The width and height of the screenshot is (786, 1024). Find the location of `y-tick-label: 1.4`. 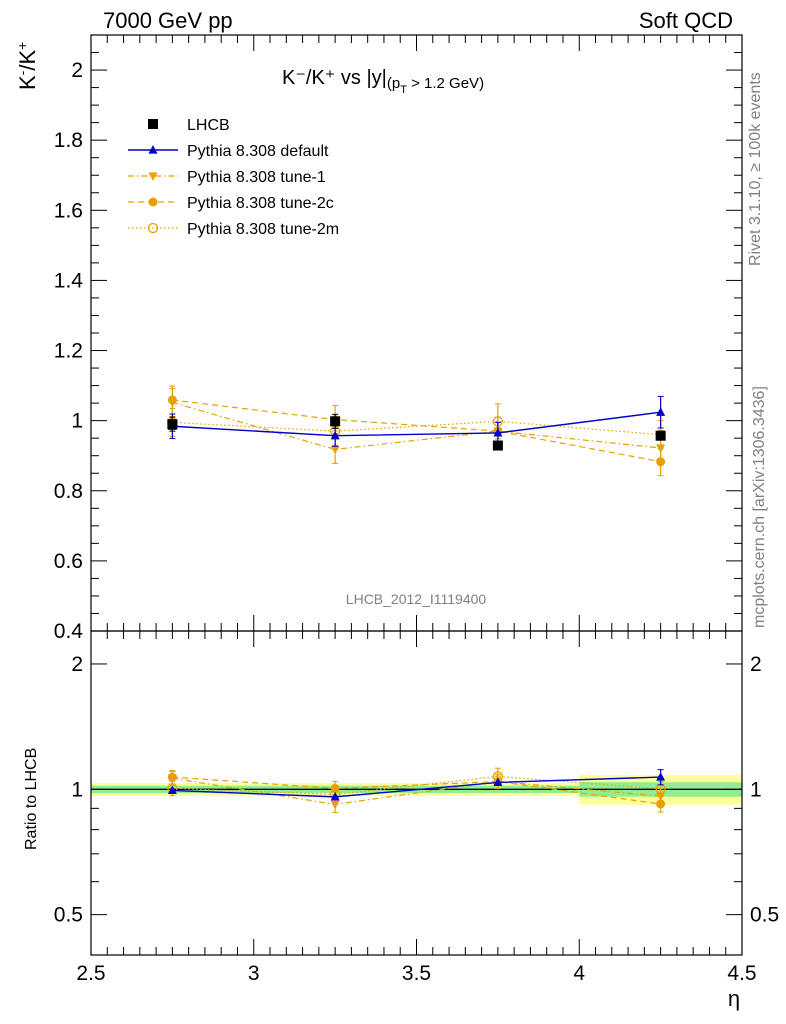

y-tick-label: 1.4 is located at coordinates (69, 280).